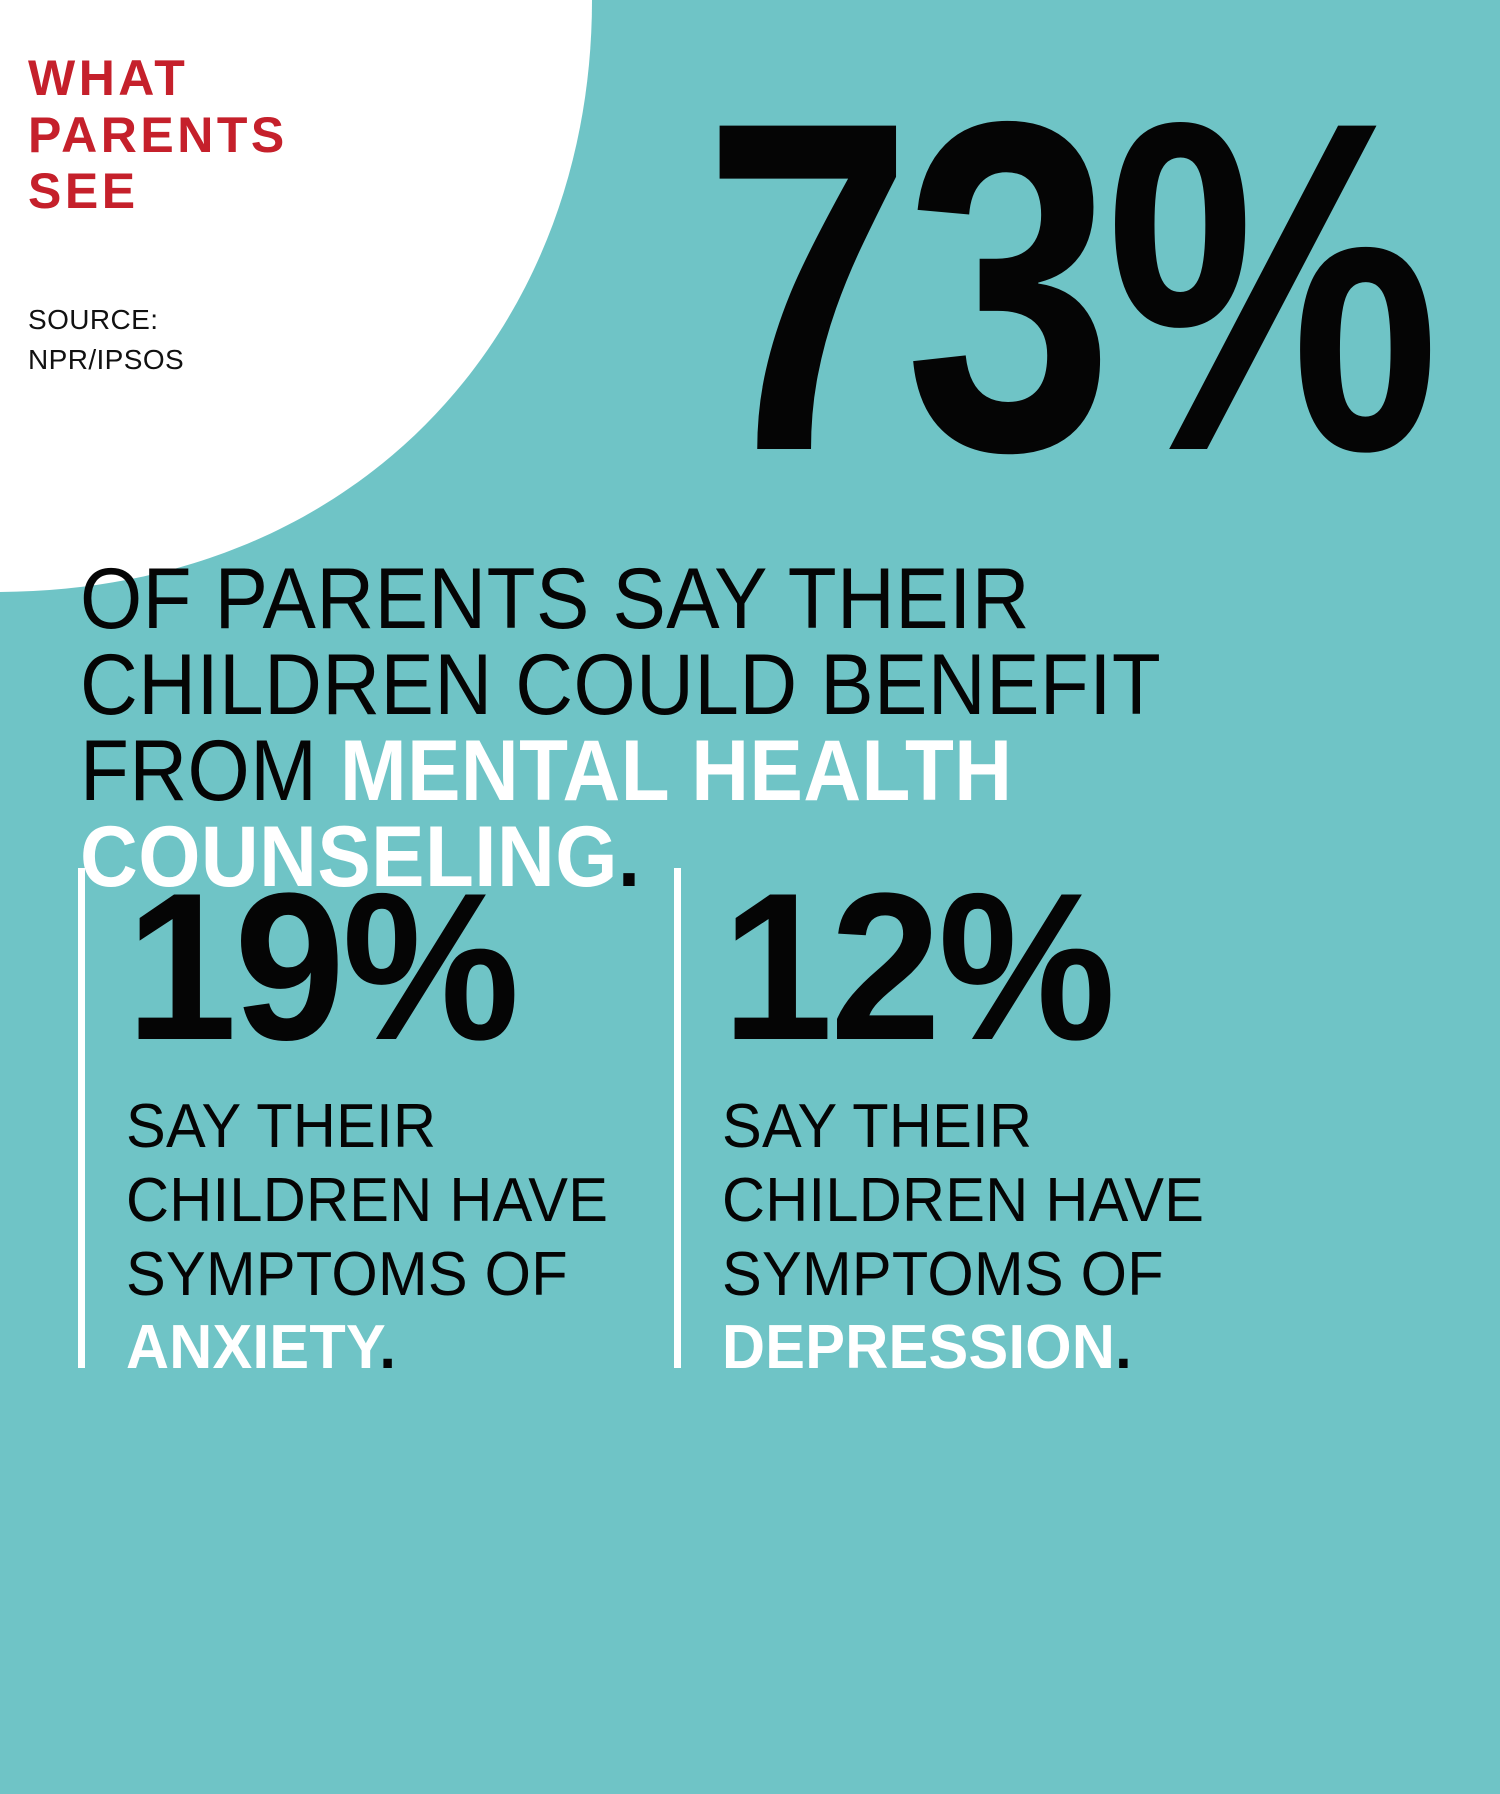 This screenshot has width=1500, height=1794. What do you see at coordinates (1123, 1348) in the screenshot?
I see `stat-period-depression: .` at bounding box center [1123, 1348].